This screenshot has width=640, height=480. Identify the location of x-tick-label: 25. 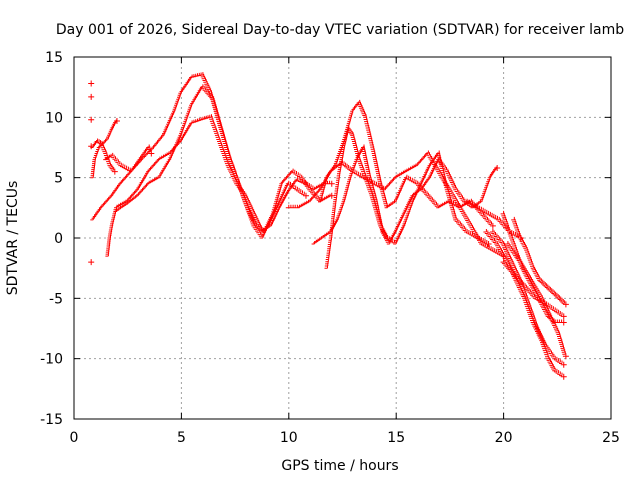
(611, 438).